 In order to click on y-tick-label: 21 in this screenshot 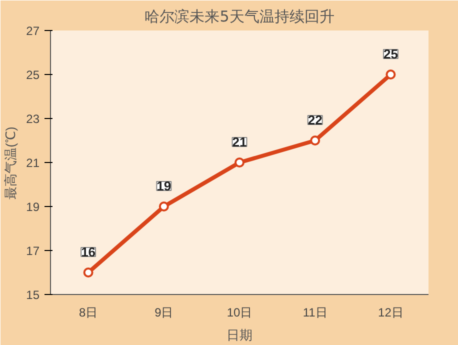, I will do `click(33, 163)`.